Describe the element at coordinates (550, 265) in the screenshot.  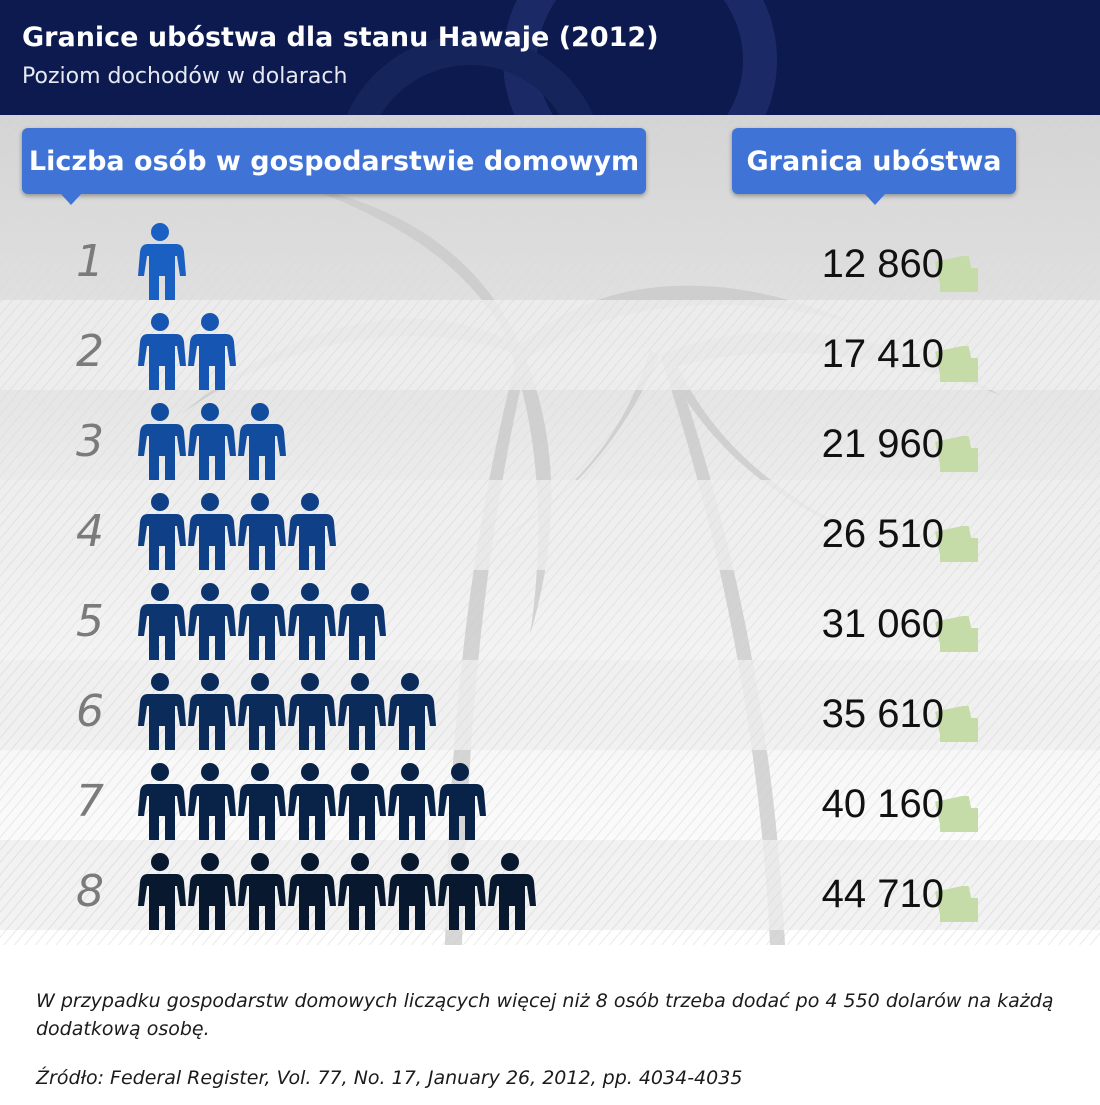
I see `table-row: 1 12 860` at that location.